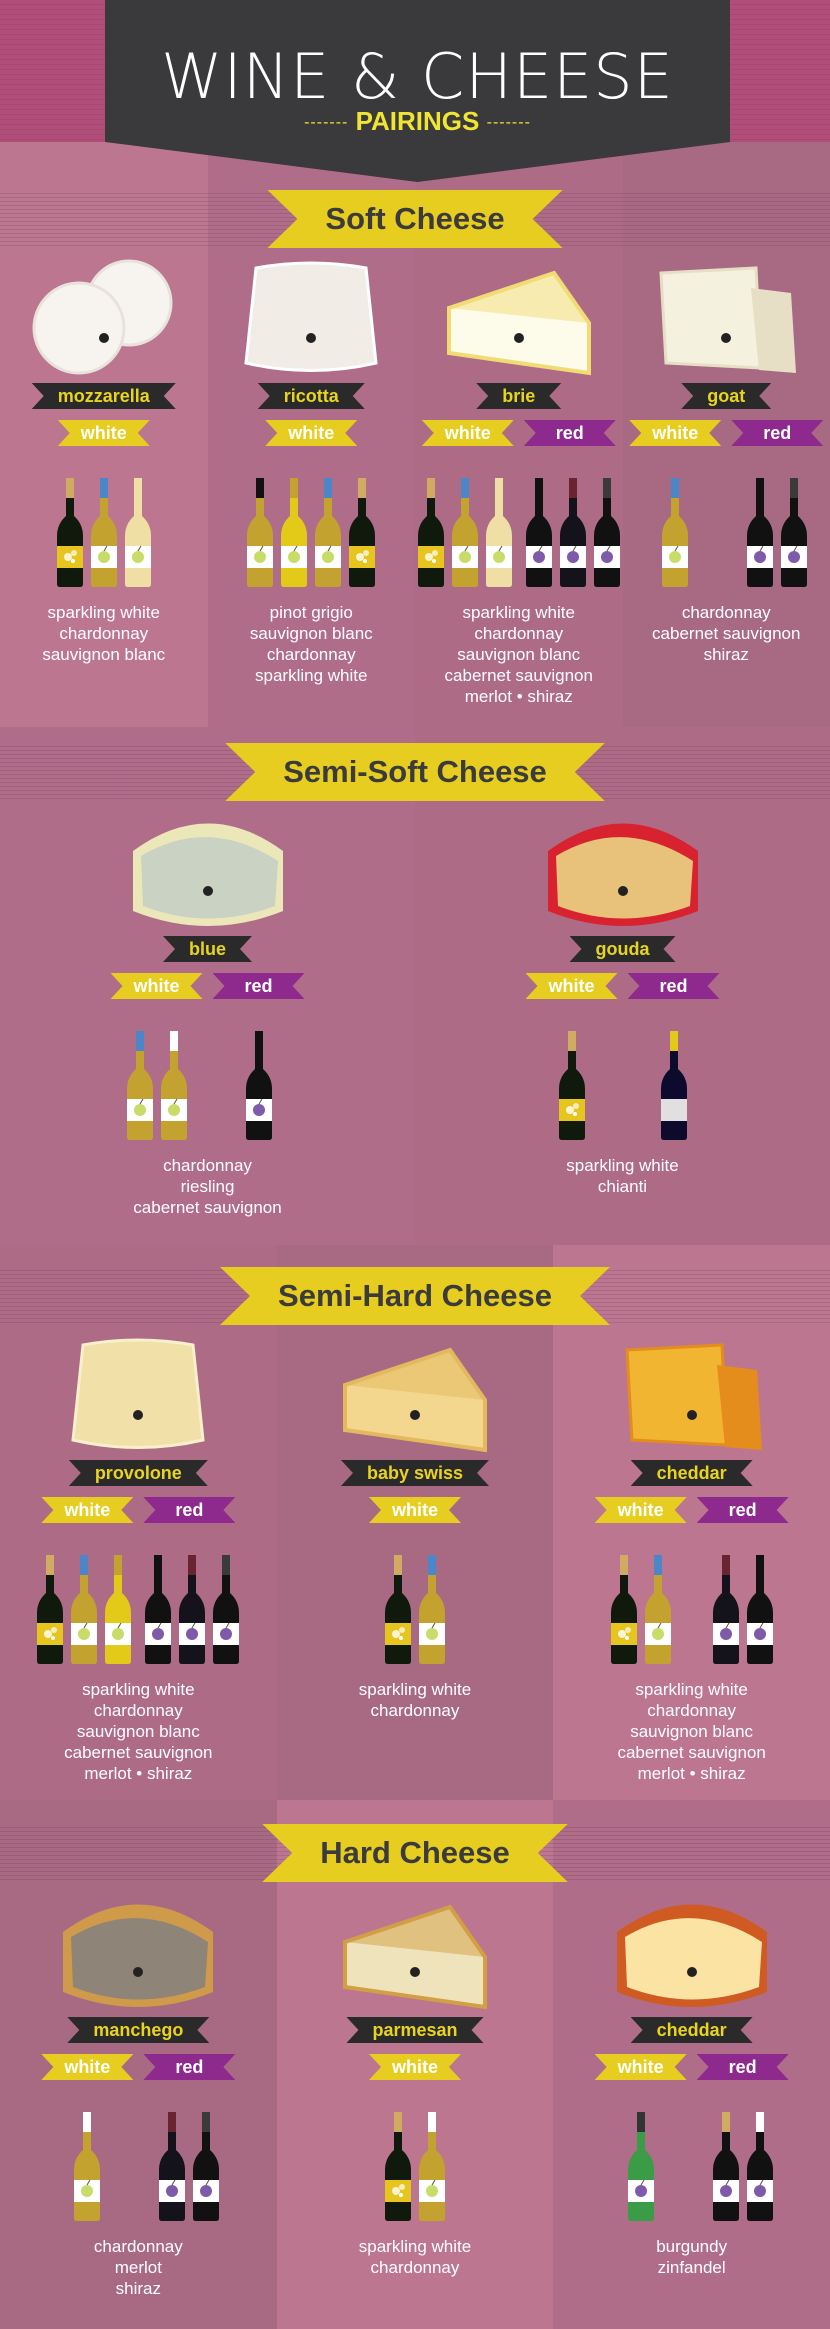  What do you see at coordinates (207, 1186) in the screenshot?
I see `wine-name: riesling` at bounding box center [207, 1186].